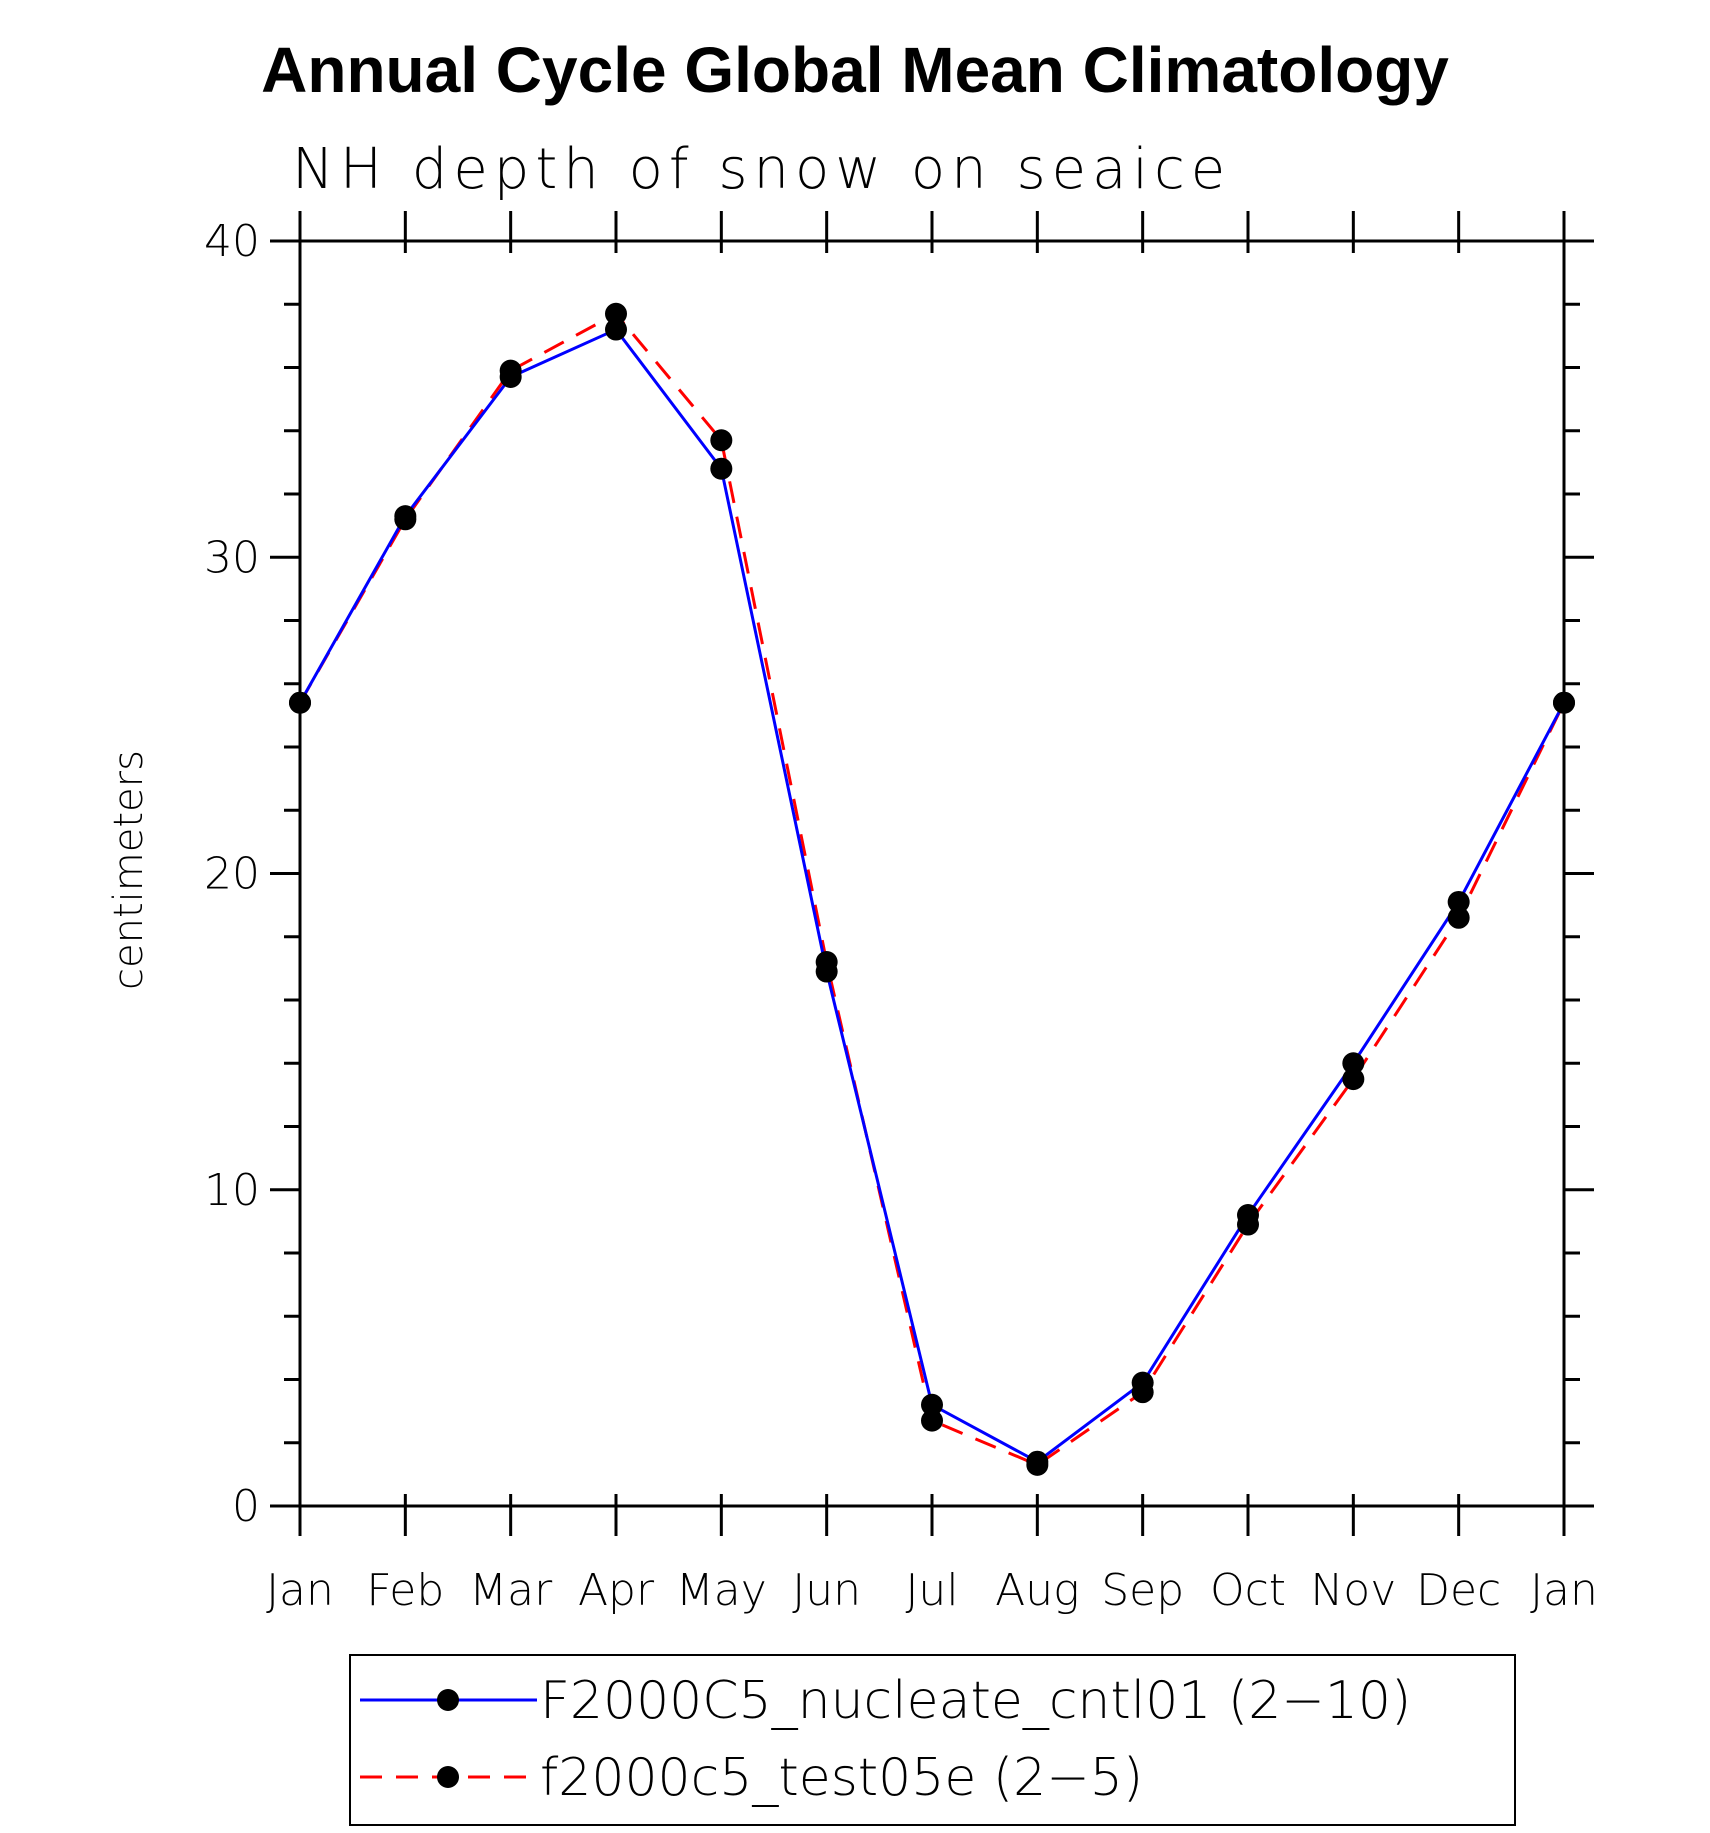  What do you see at coordinates (975, 1701) in the screenshot?
I see `legend-label: F2000C5_nucleate_cntl01 (2−10)` at bounding box center [975, 1701].